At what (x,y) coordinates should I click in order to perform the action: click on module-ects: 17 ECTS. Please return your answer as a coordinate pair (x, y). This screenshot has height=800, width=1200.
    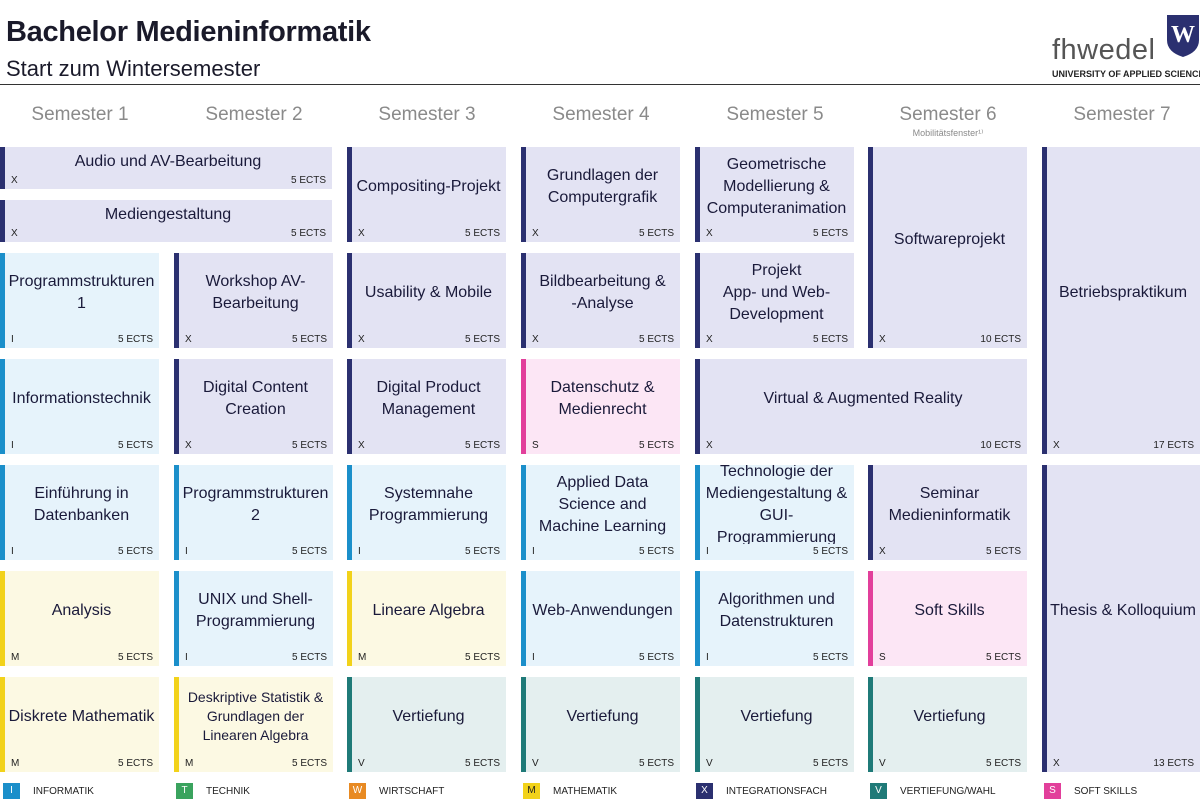
    Looking at the image, I should click on (1173, 445).